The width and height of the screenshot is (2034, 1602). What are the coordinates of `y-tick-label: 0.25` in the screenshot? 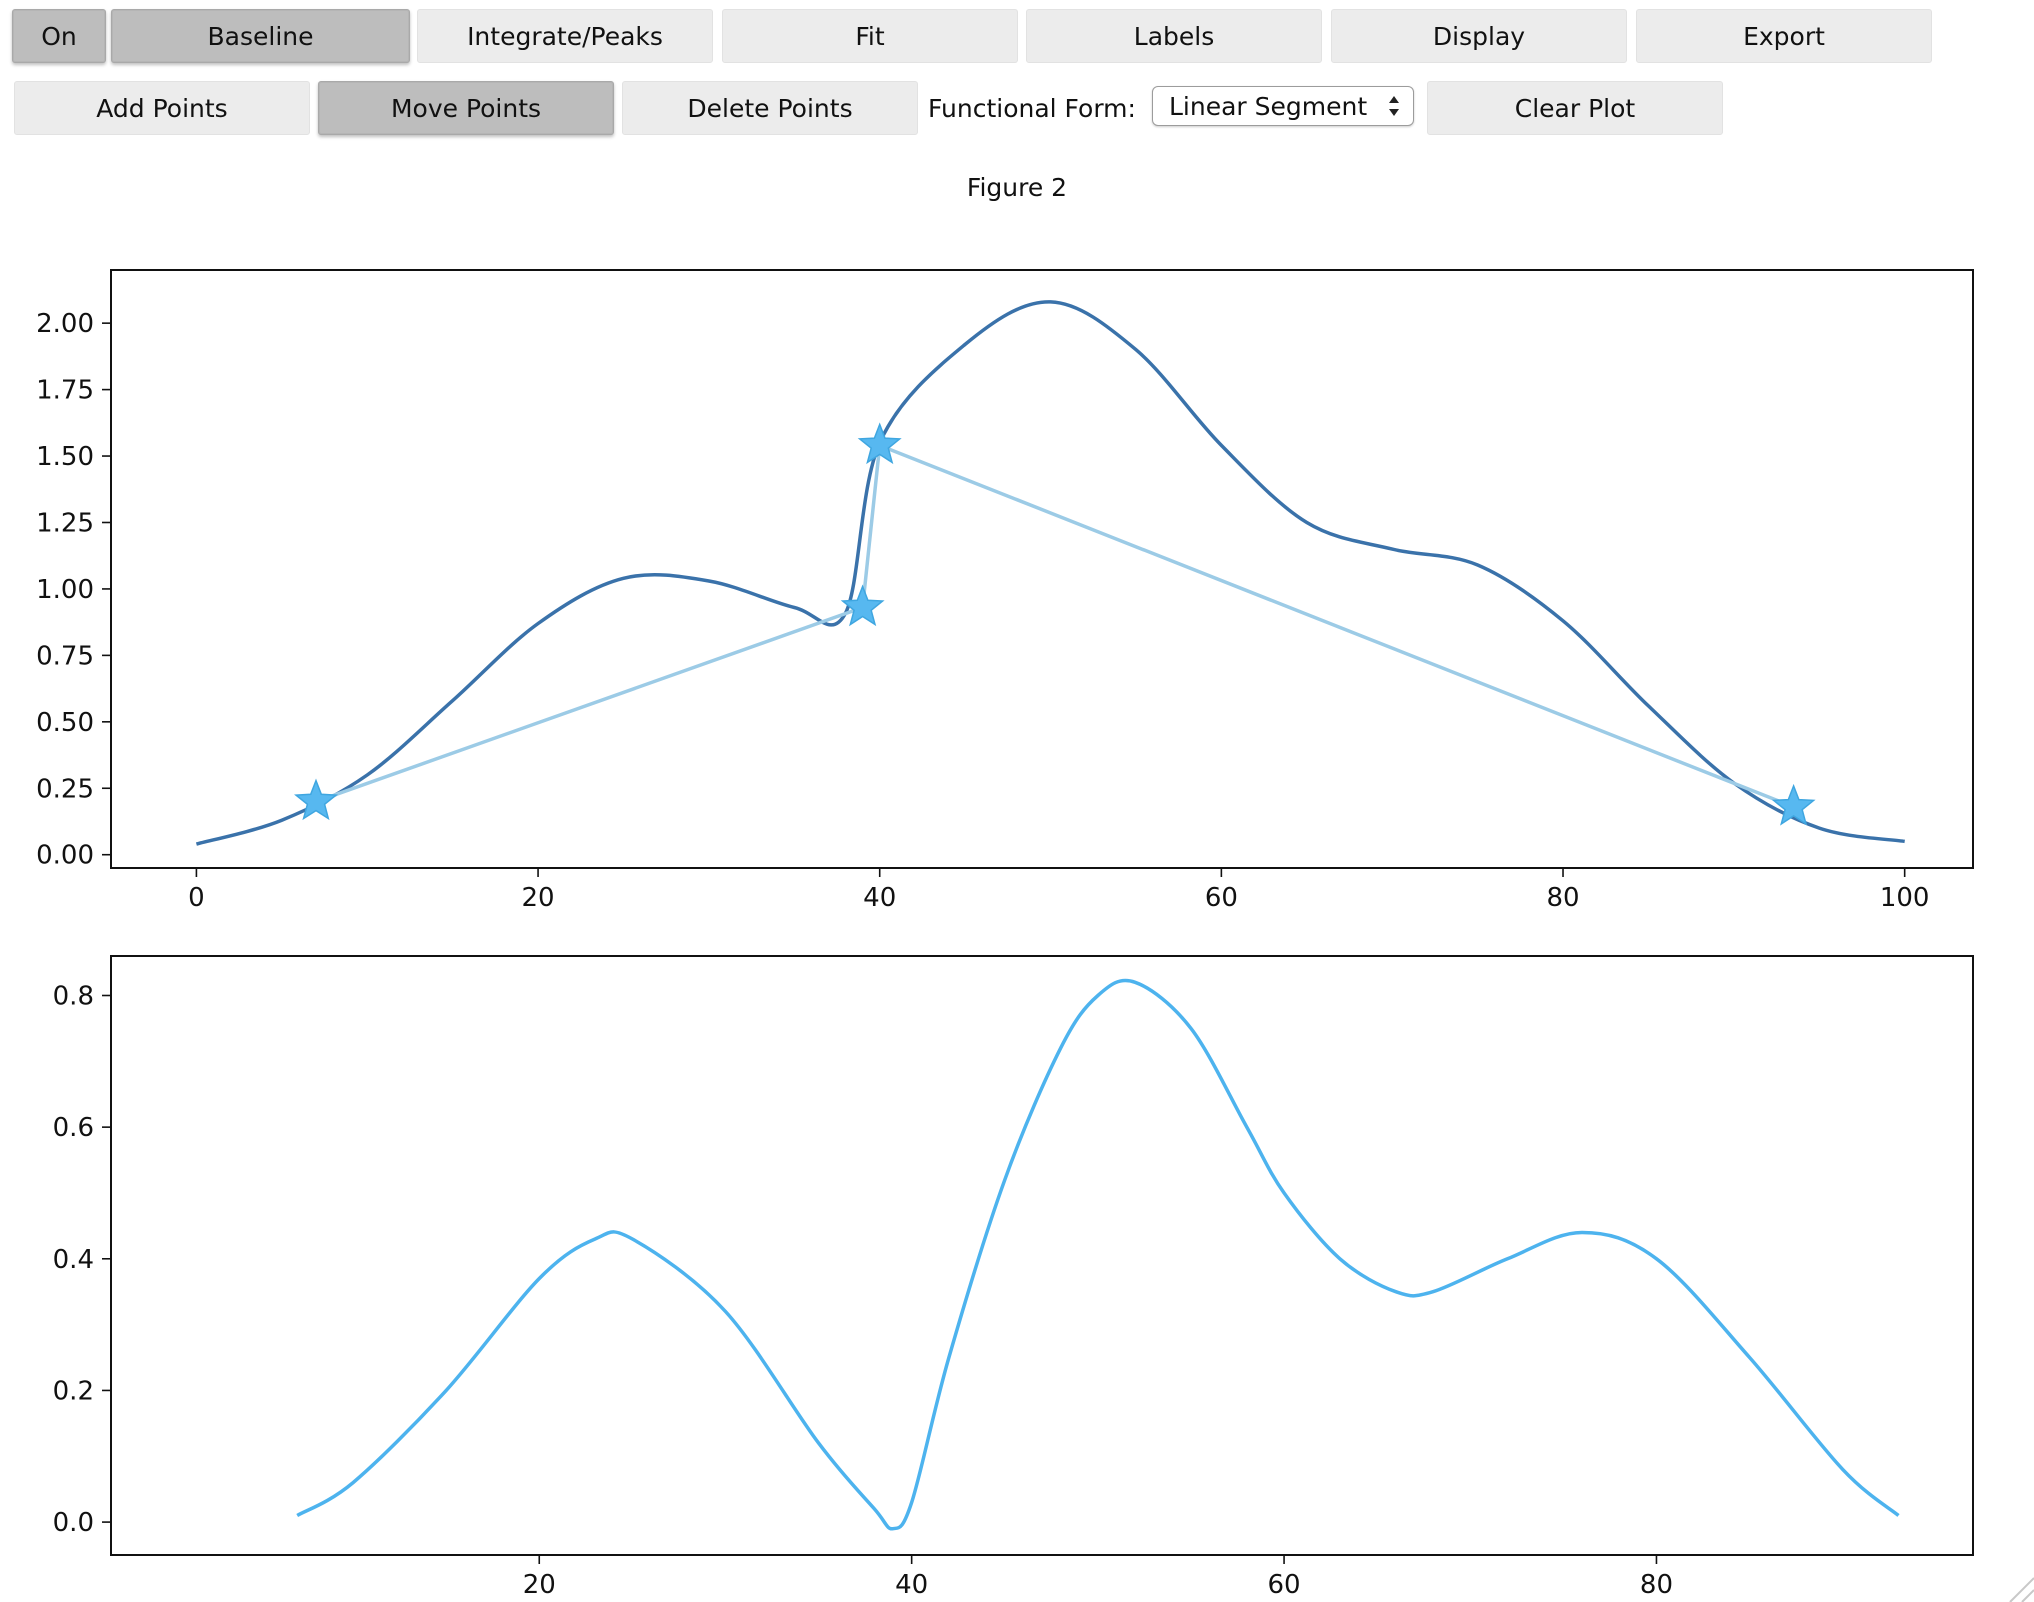 It's located at (65, 789).